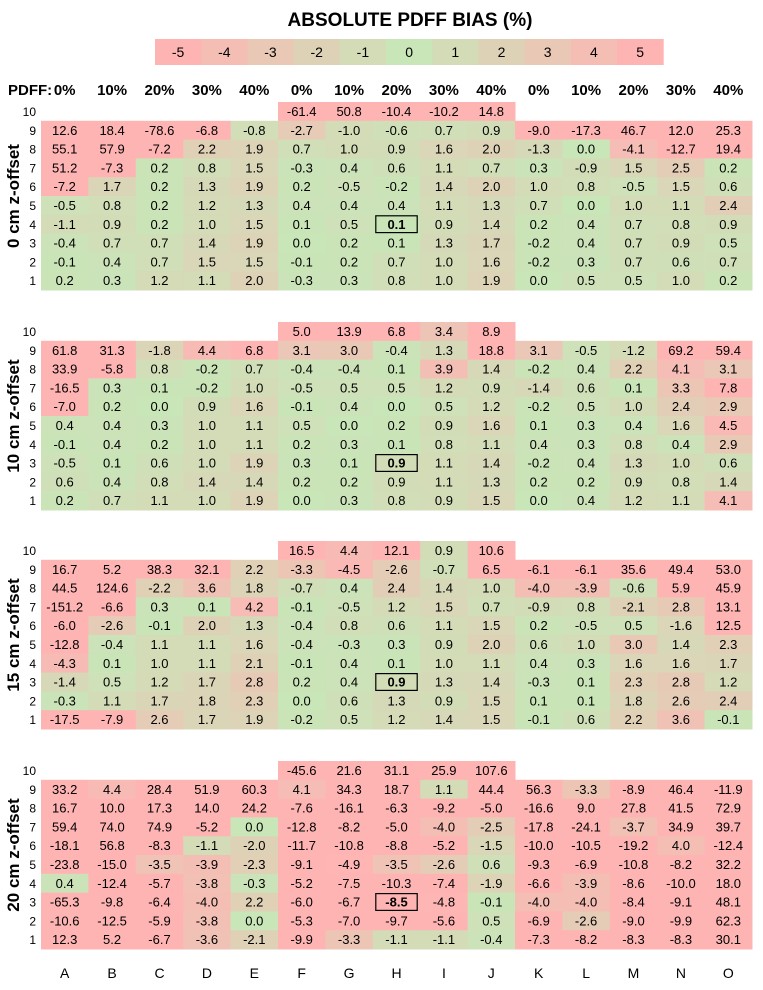 The width and height of the screenshot is (763, 990). Describe the element at coordinates (396, 845) in the screenshot. I see `cell-value-label: -8.8` at that location.